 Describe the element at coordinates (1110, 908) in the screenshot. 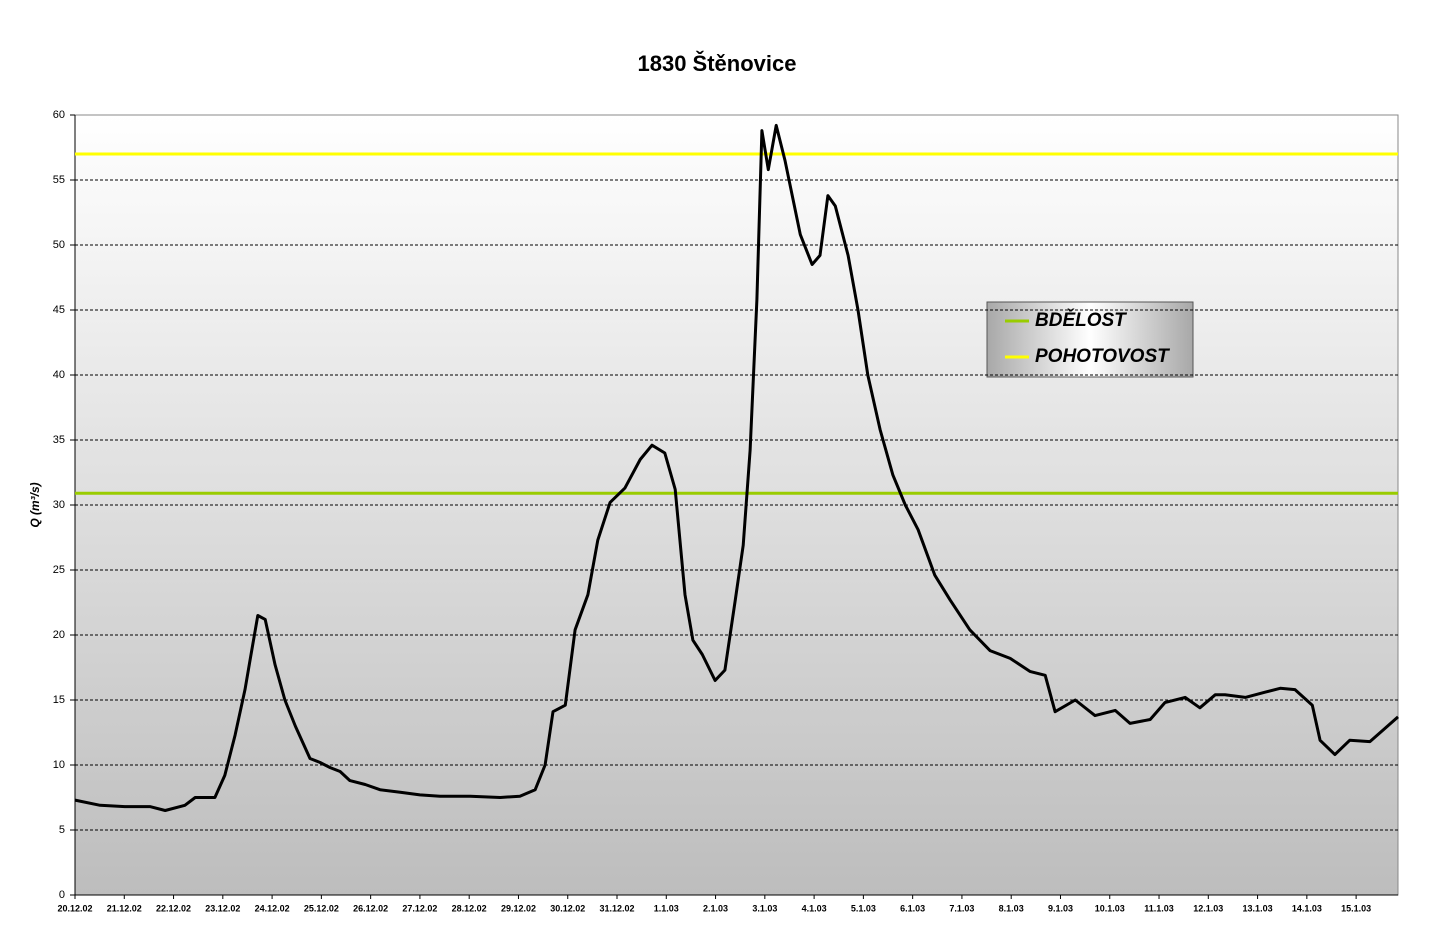

I see `x-tick-label: 10.1.03` at that location.